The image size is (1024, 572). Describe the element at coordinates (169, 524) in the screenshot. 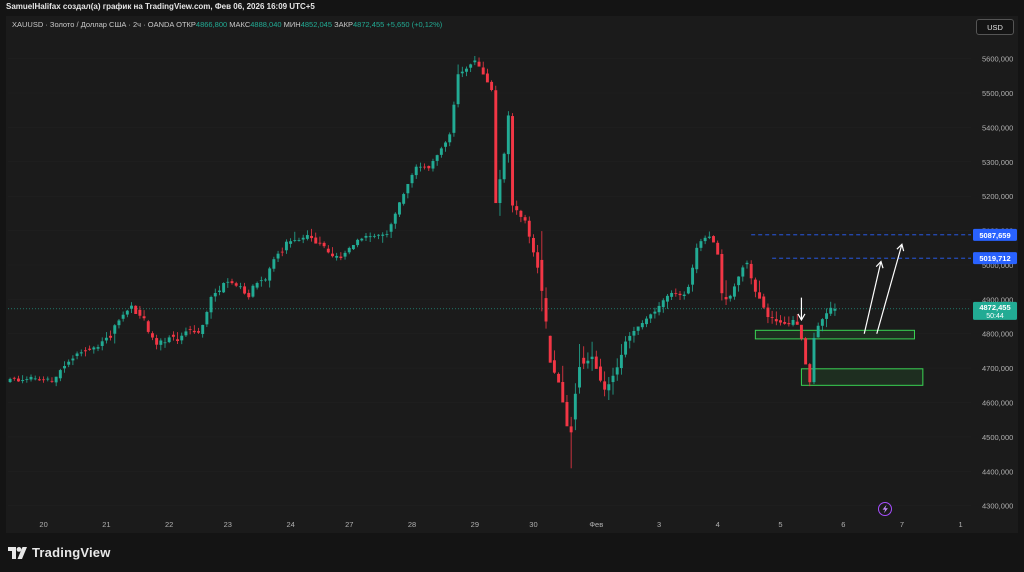

I see `x-tick-label: 22` at that location.